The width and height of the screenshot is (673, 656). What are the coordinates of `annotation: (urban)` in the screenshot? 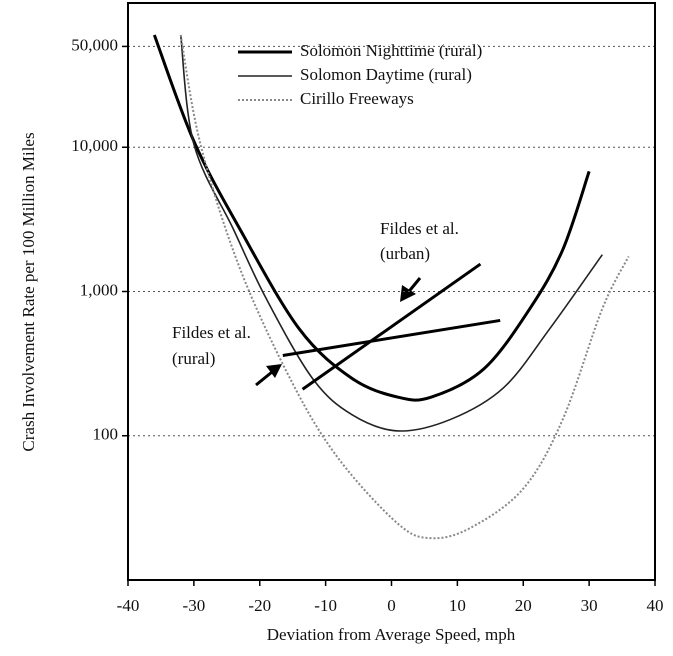 It's located at (405, 253).